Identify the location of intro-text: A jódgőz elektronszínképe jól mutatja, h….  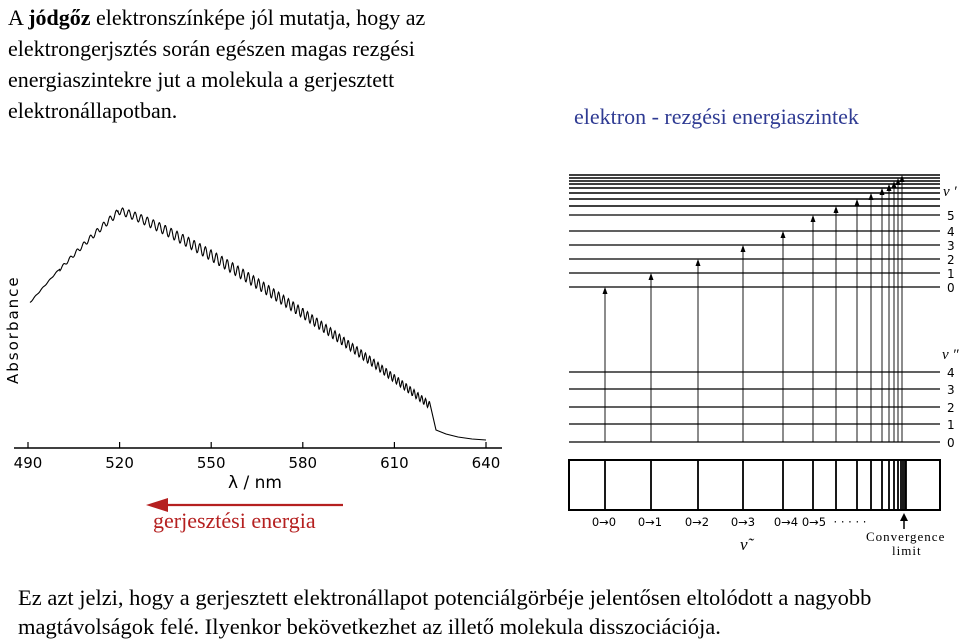
(217, 64).